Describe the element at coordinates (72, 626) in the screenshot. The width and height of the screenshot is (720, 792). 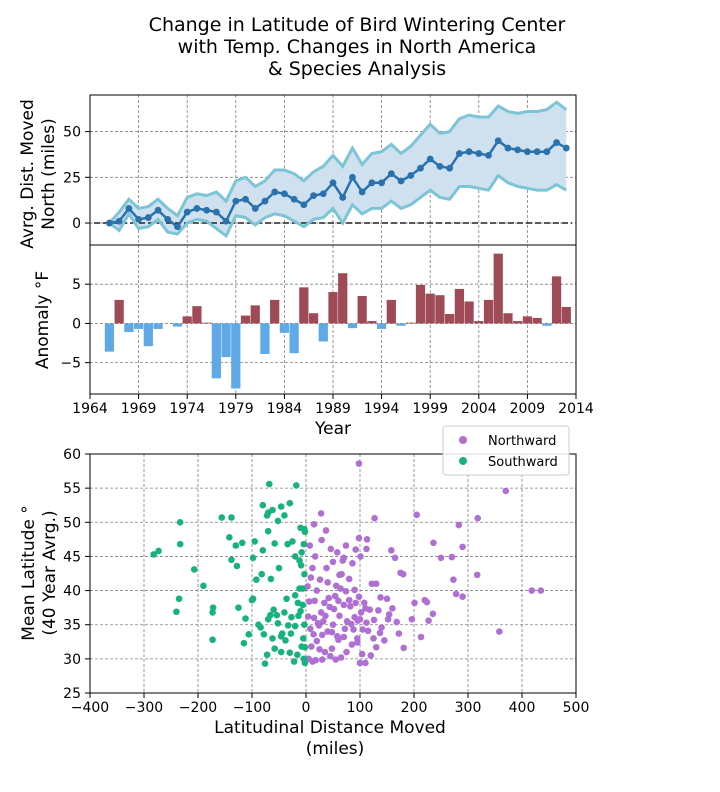
I see `scatter-ytick-label: 35` at that location.